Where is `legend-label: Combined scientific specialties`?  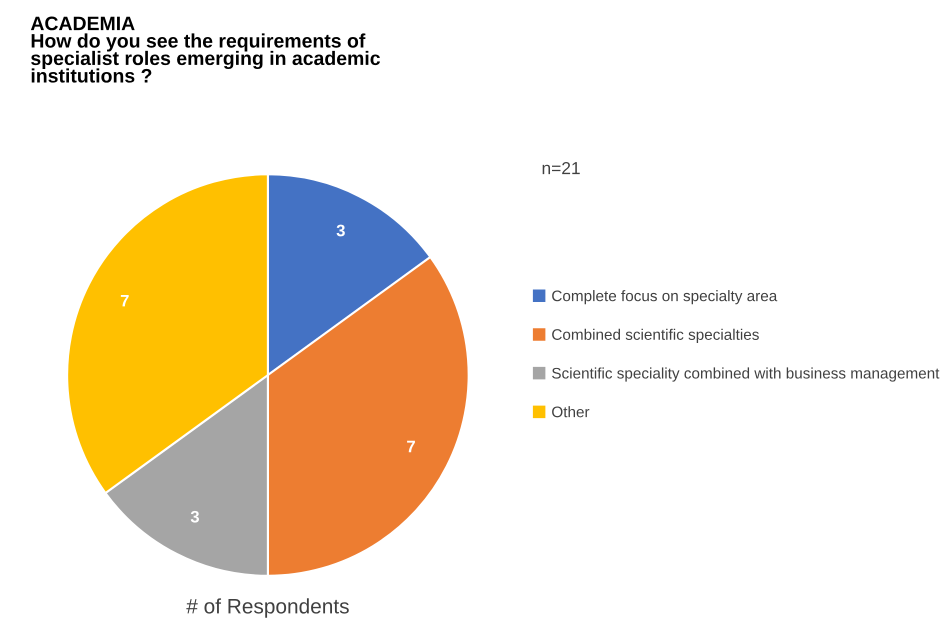
legend-label: Combined scientific specialties is located at coordinates (655, 335).